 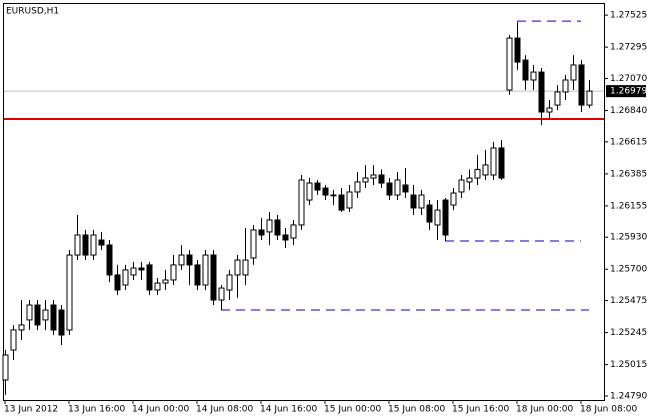 What do you see at coordinates (480, 410) in the screenshot?
I see `x-tick-label: 15 Jun 16:00` at bounding box center [480, 410].